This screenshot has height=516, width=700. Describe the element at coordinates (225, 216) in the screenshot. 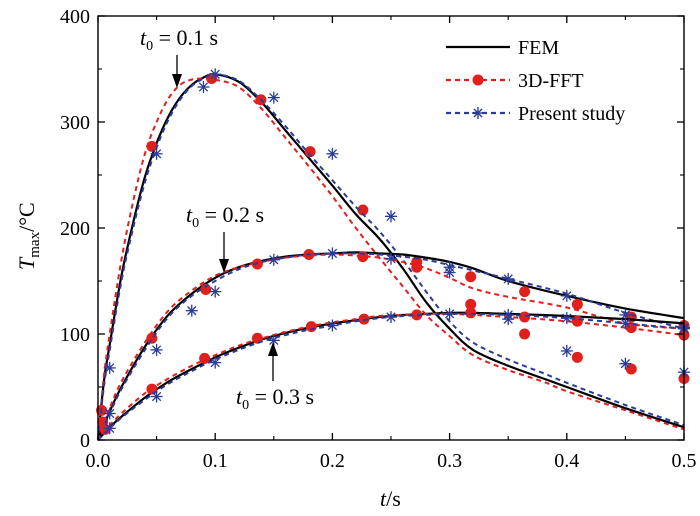

I see `svg-text: t0 = 0.2 s` at that location.